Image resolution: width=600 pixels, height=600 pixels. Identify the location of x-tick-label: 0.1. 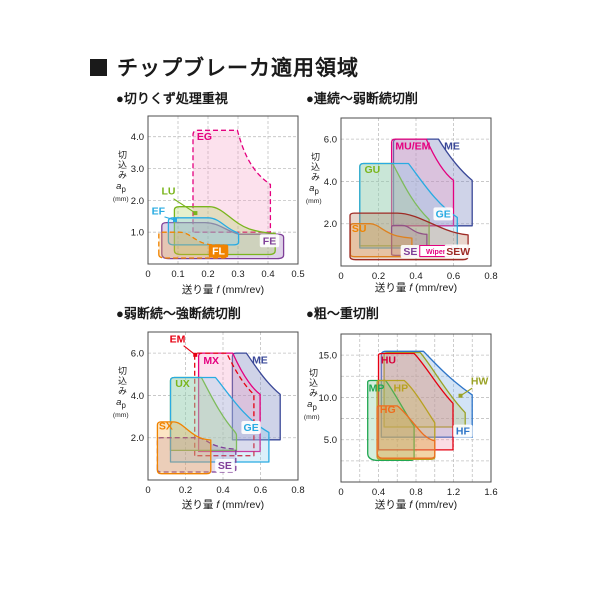
(177, 274).